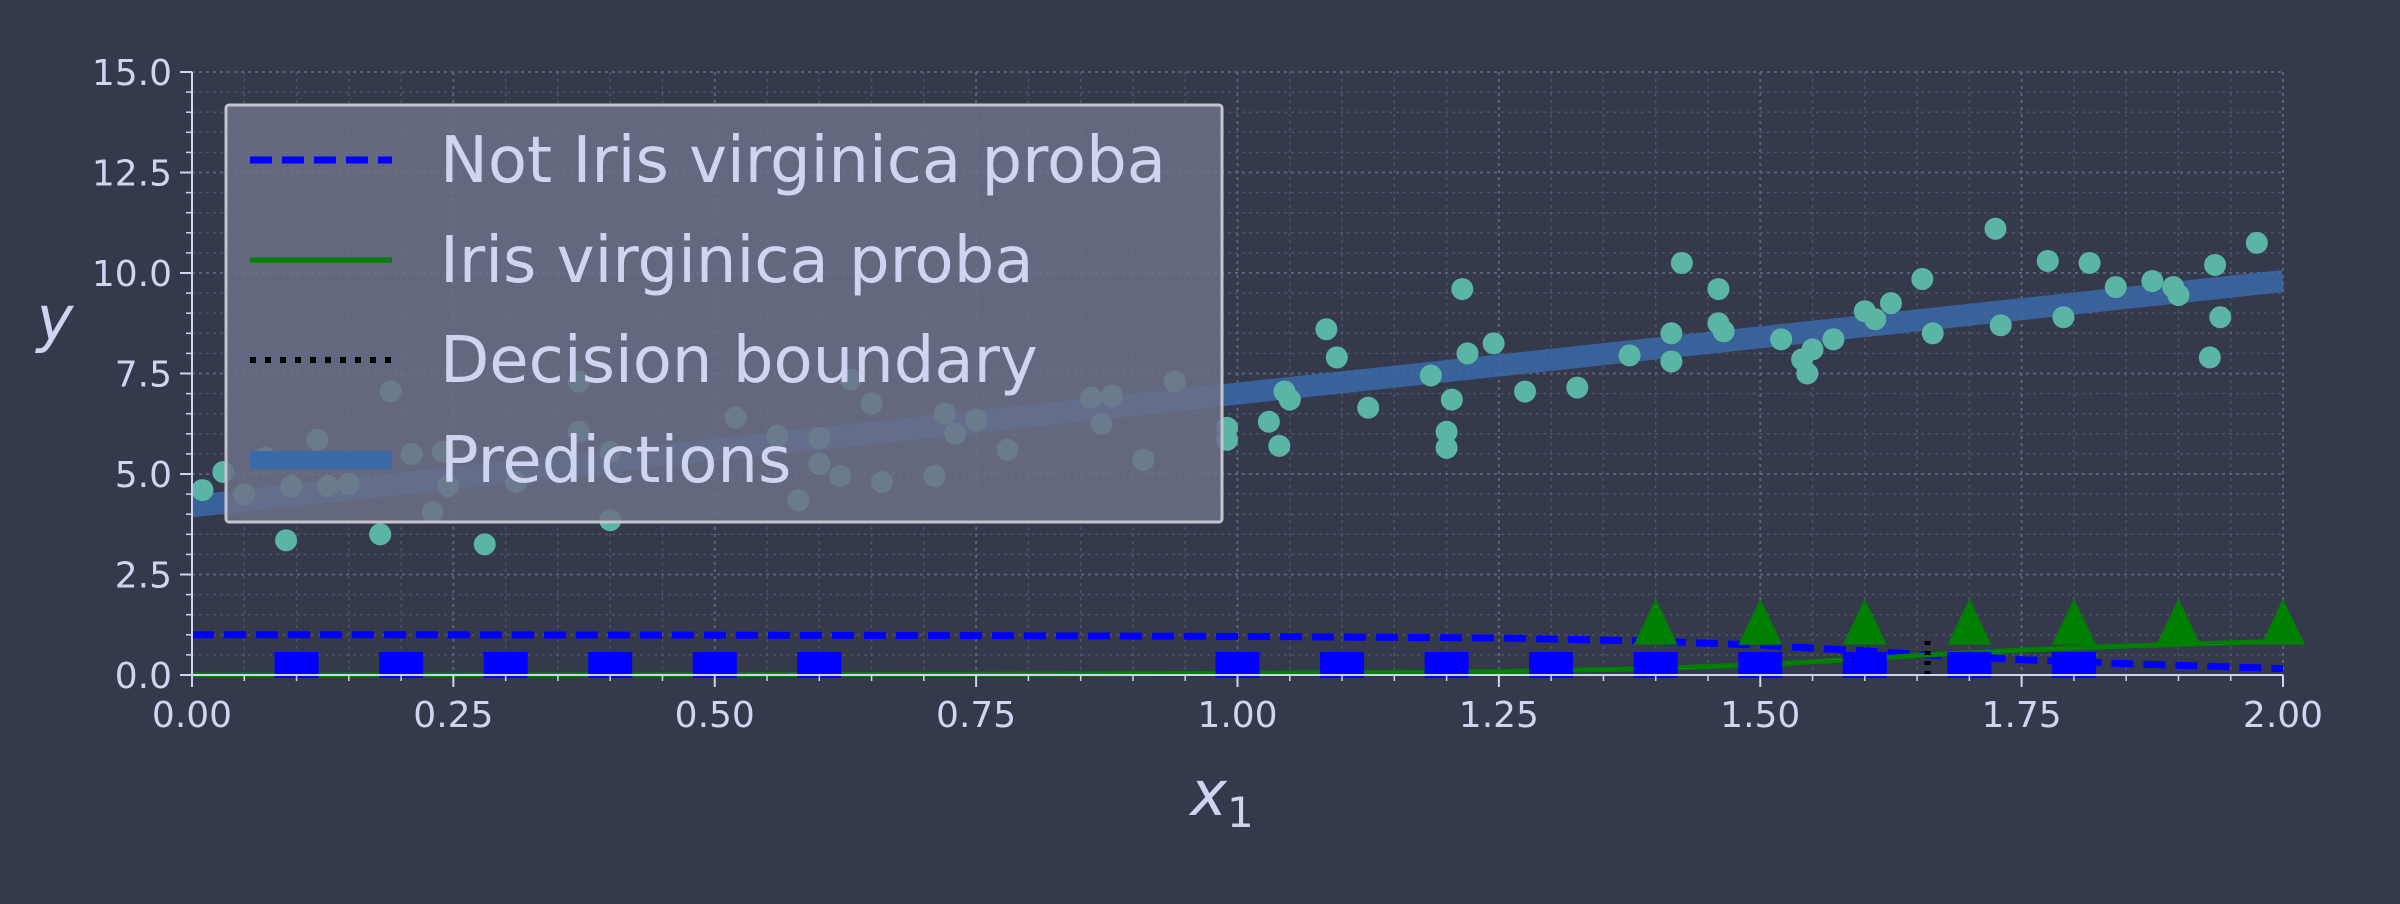  I want to click on y-tick-label: 12.5, so click(132, 174).